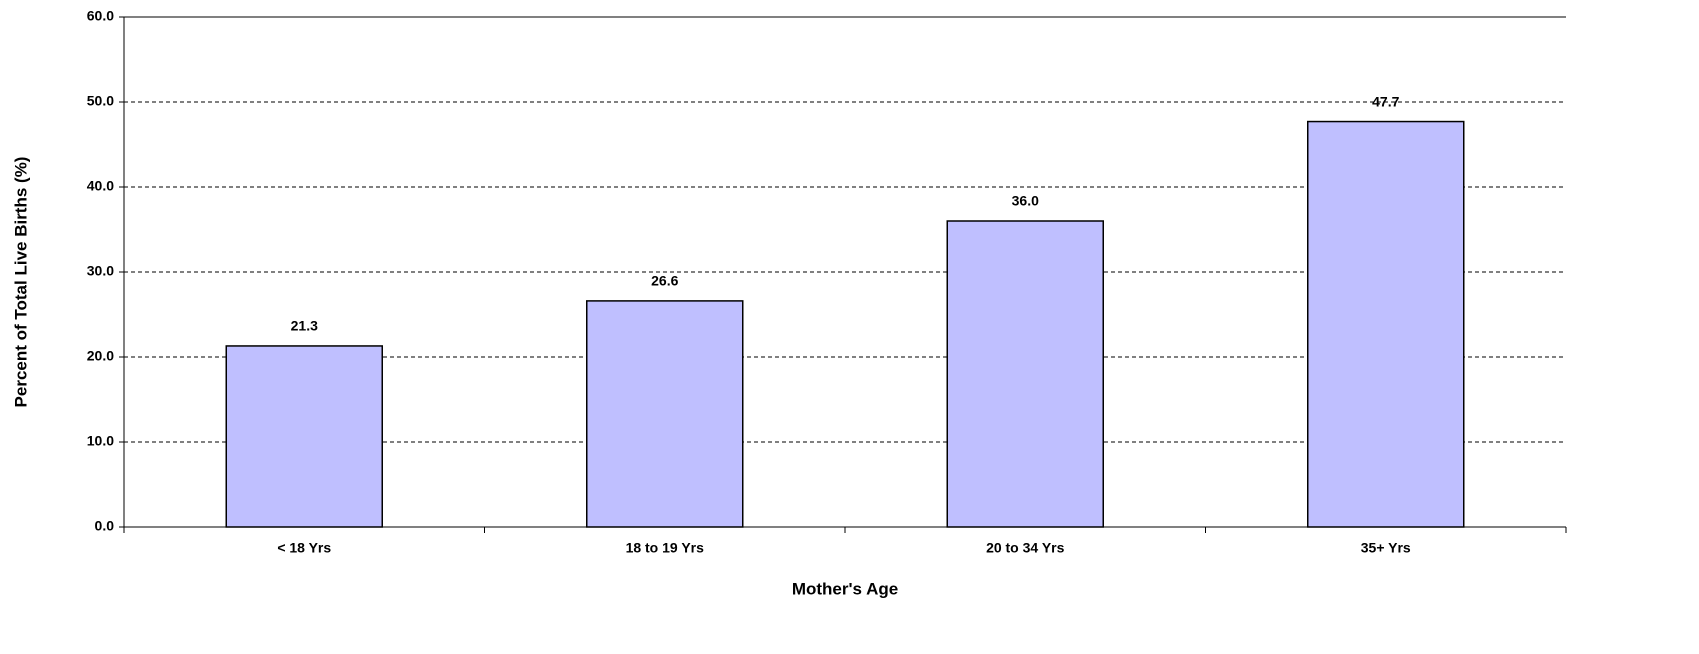 Image resolution: width=1699 pixels, height=654 pixels. I want to click on x-tick-label: 35+ Yrs, so click(1386, 548).